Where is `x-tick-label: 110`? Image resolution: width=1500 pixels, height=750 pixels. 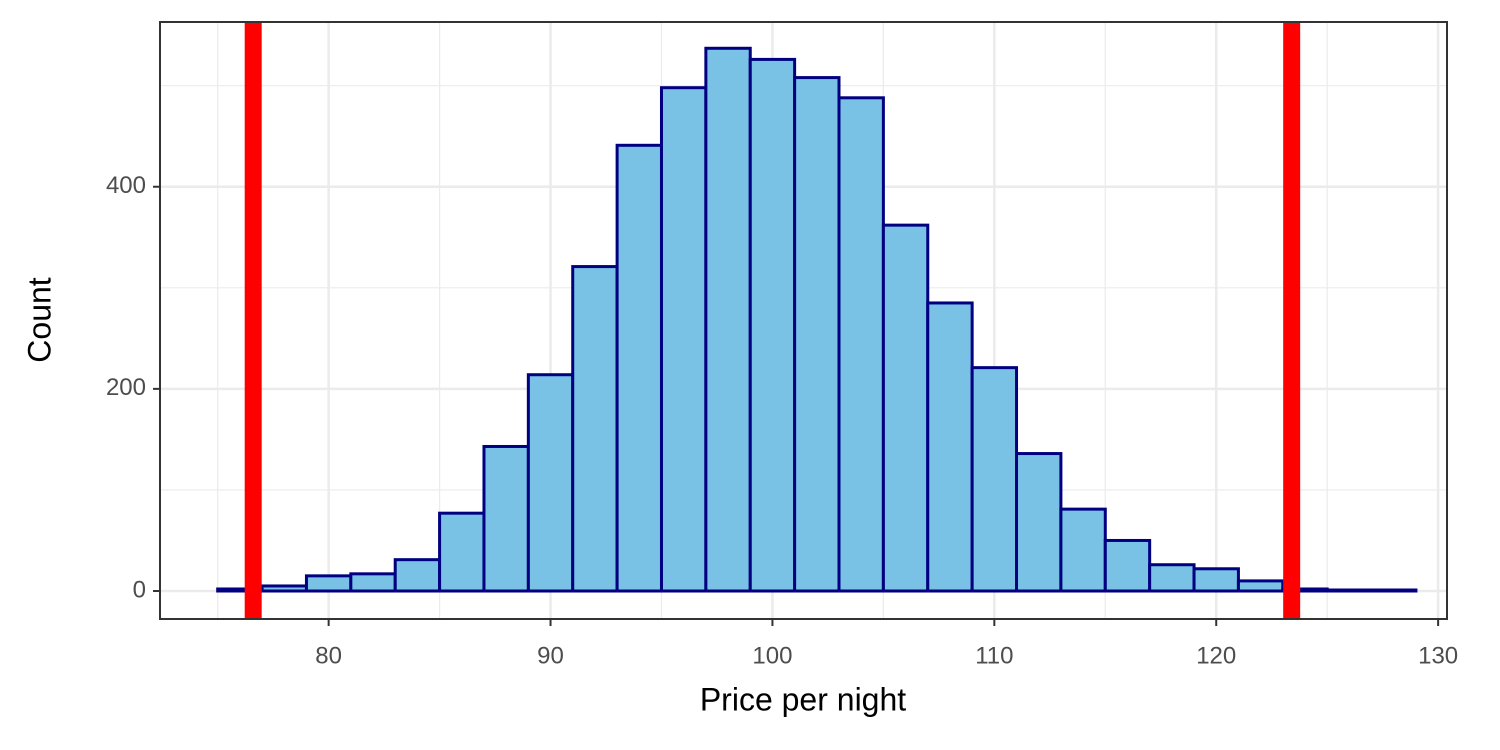
x-tick-label: 110 is located at coordinates (994, 655).